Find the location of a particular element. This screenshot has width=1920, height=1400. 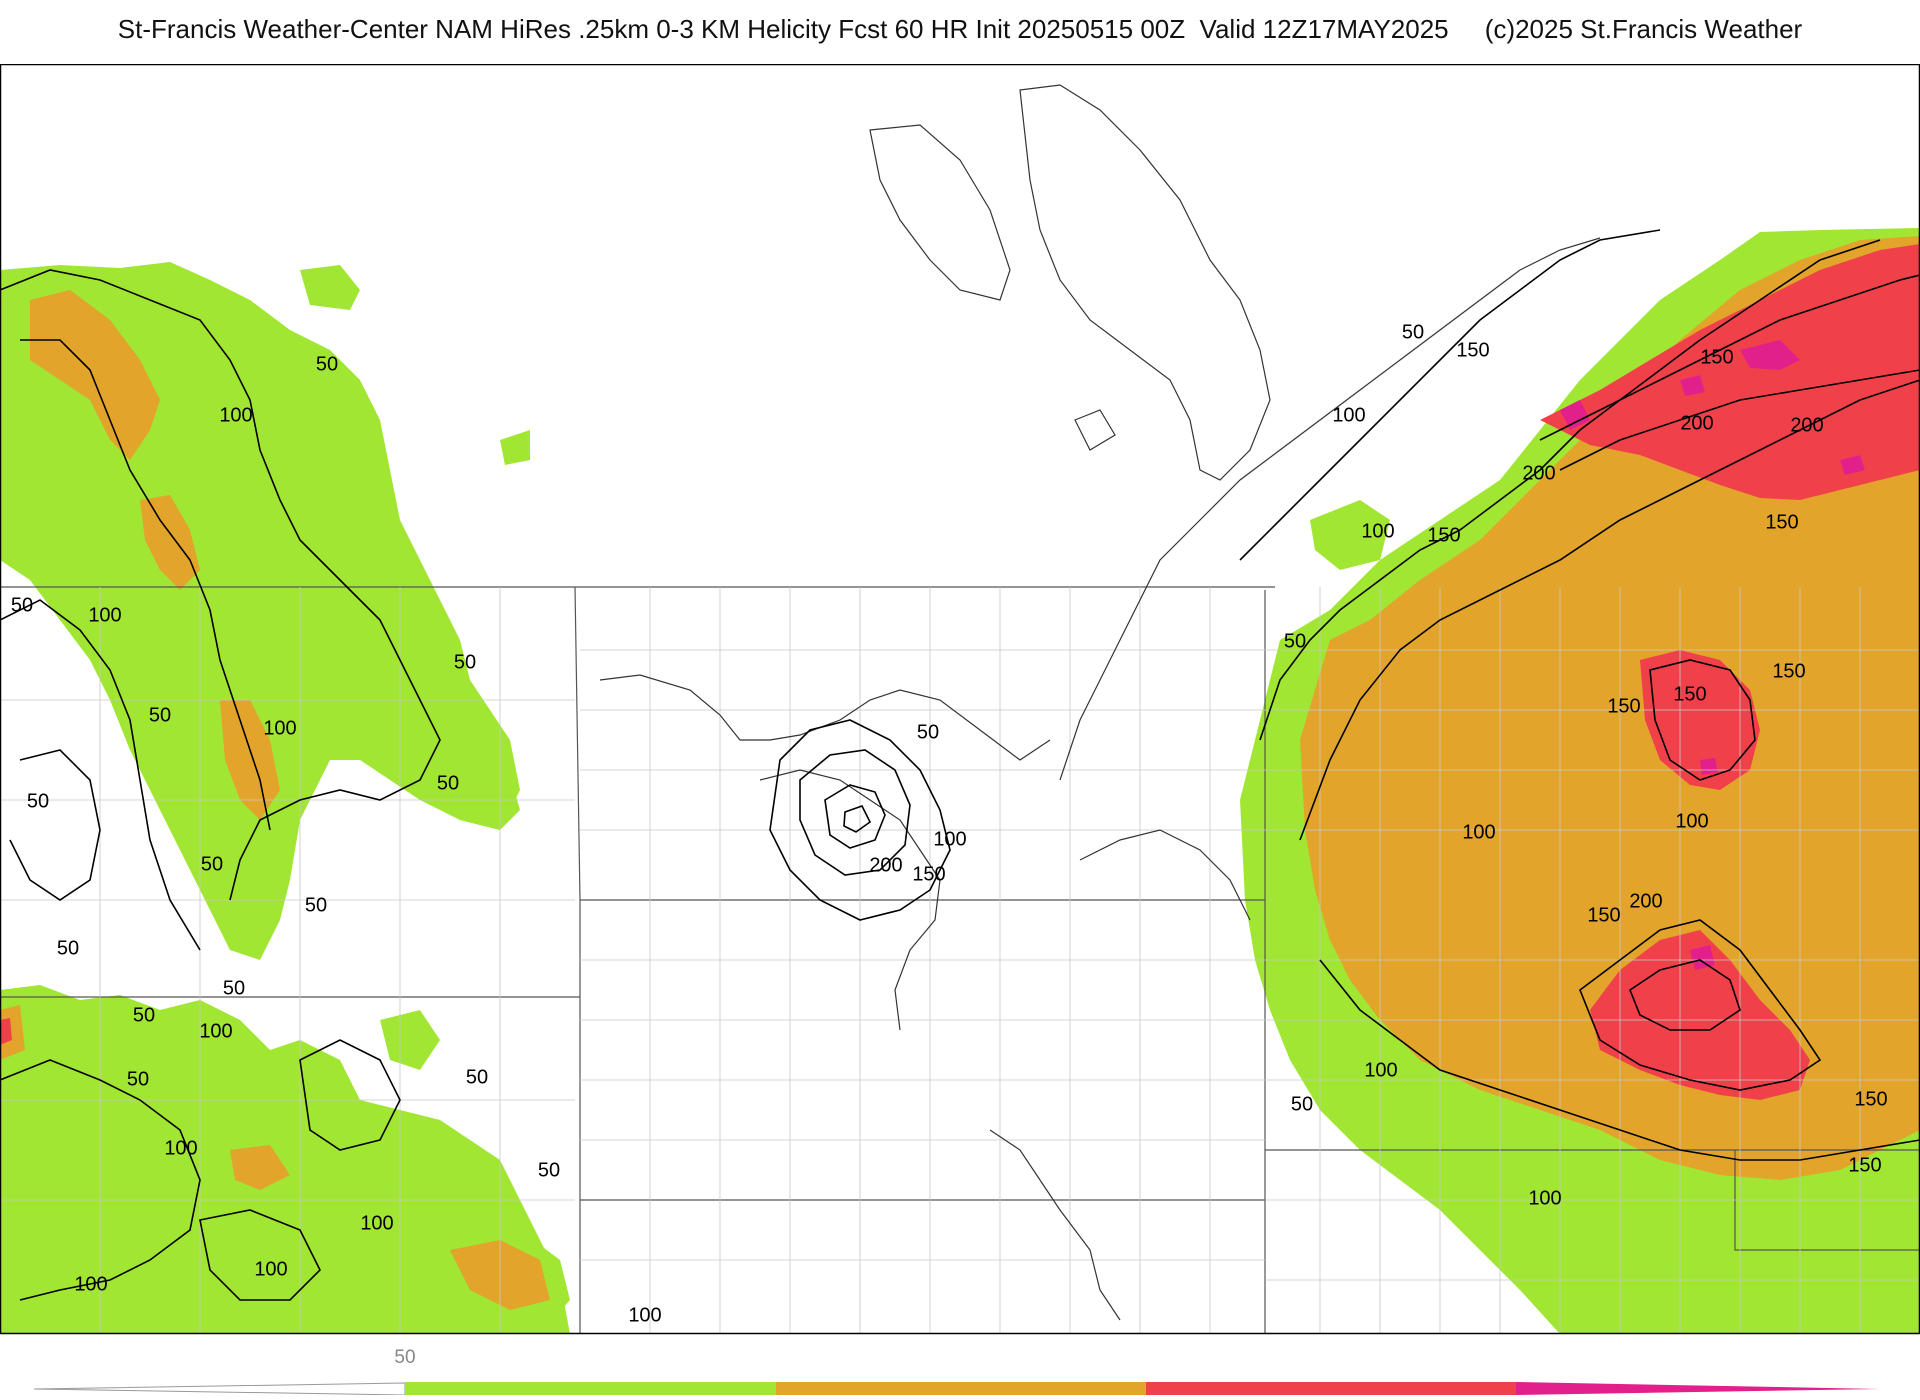

copyright-notice: (c)2025 St.Francis Weather is located at coordinates (1643, 29).